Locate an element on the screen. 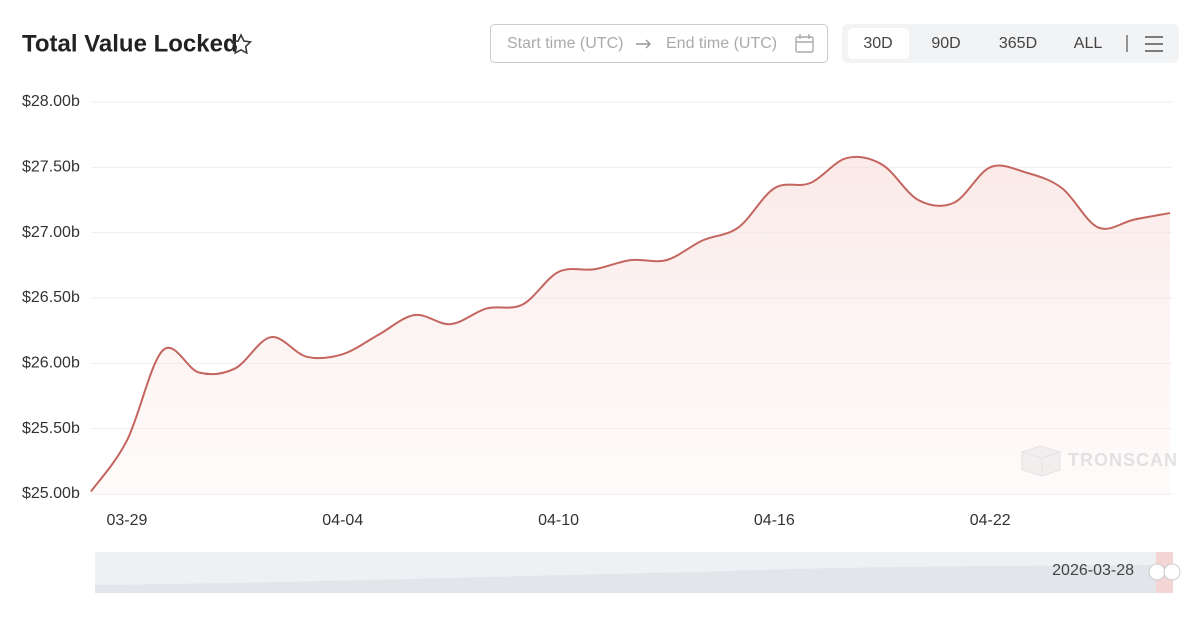 The width and height of the screenshot is (1200, 632). x-tick-label: 04-16 is located at coordinates (774, 520).